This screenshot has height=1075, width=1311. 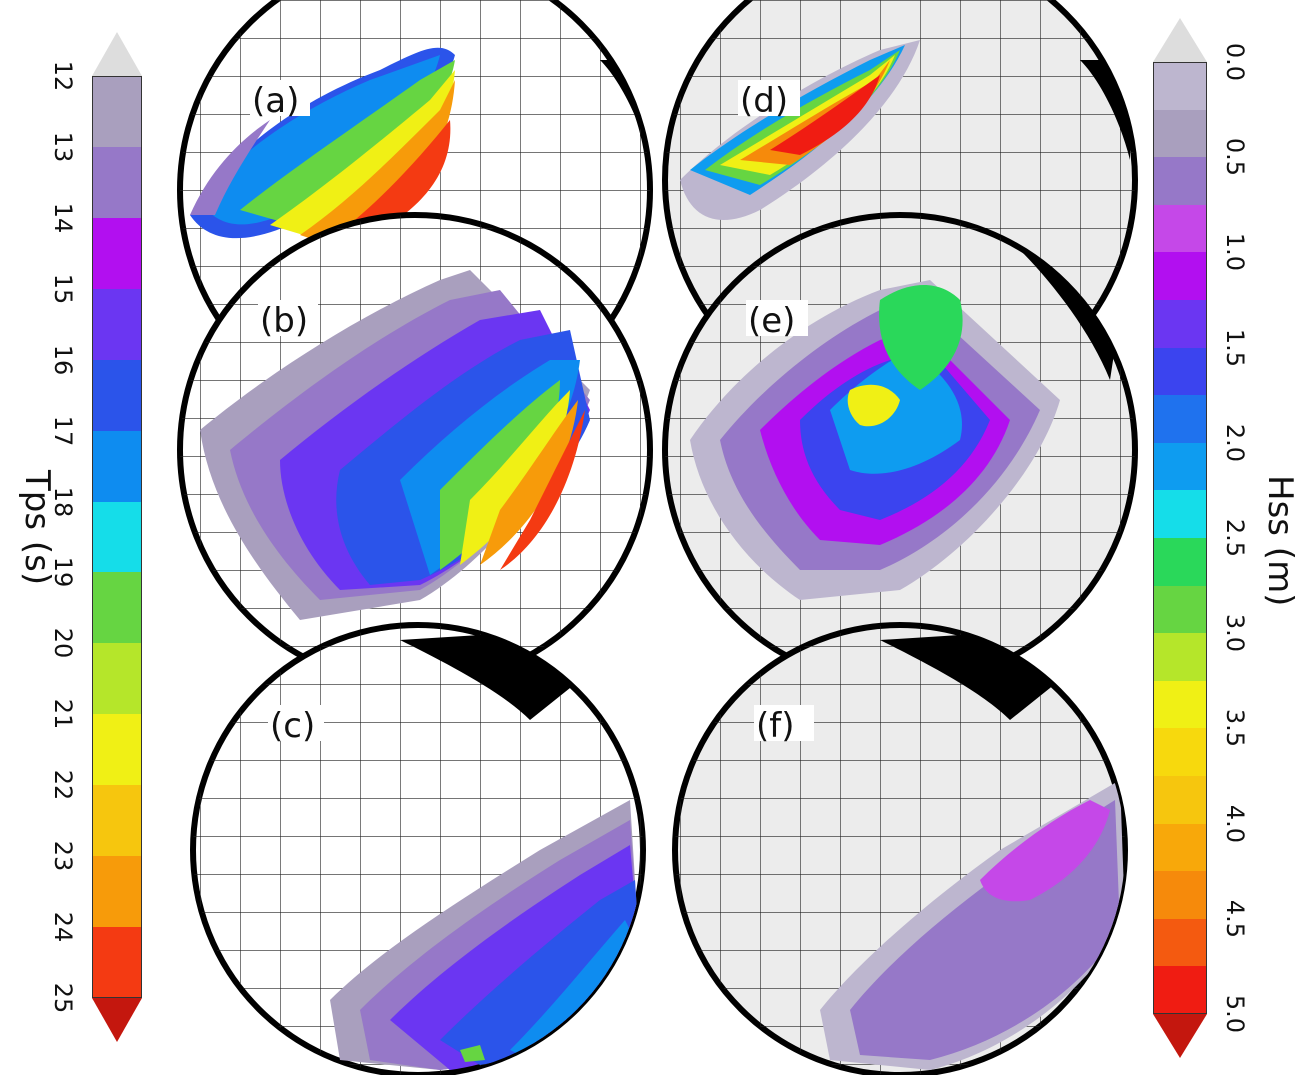 What do you see at coordinates (63, 998) in the screenshot?
I see `tps-tick-label: 25` at bounding box center [63, 998].